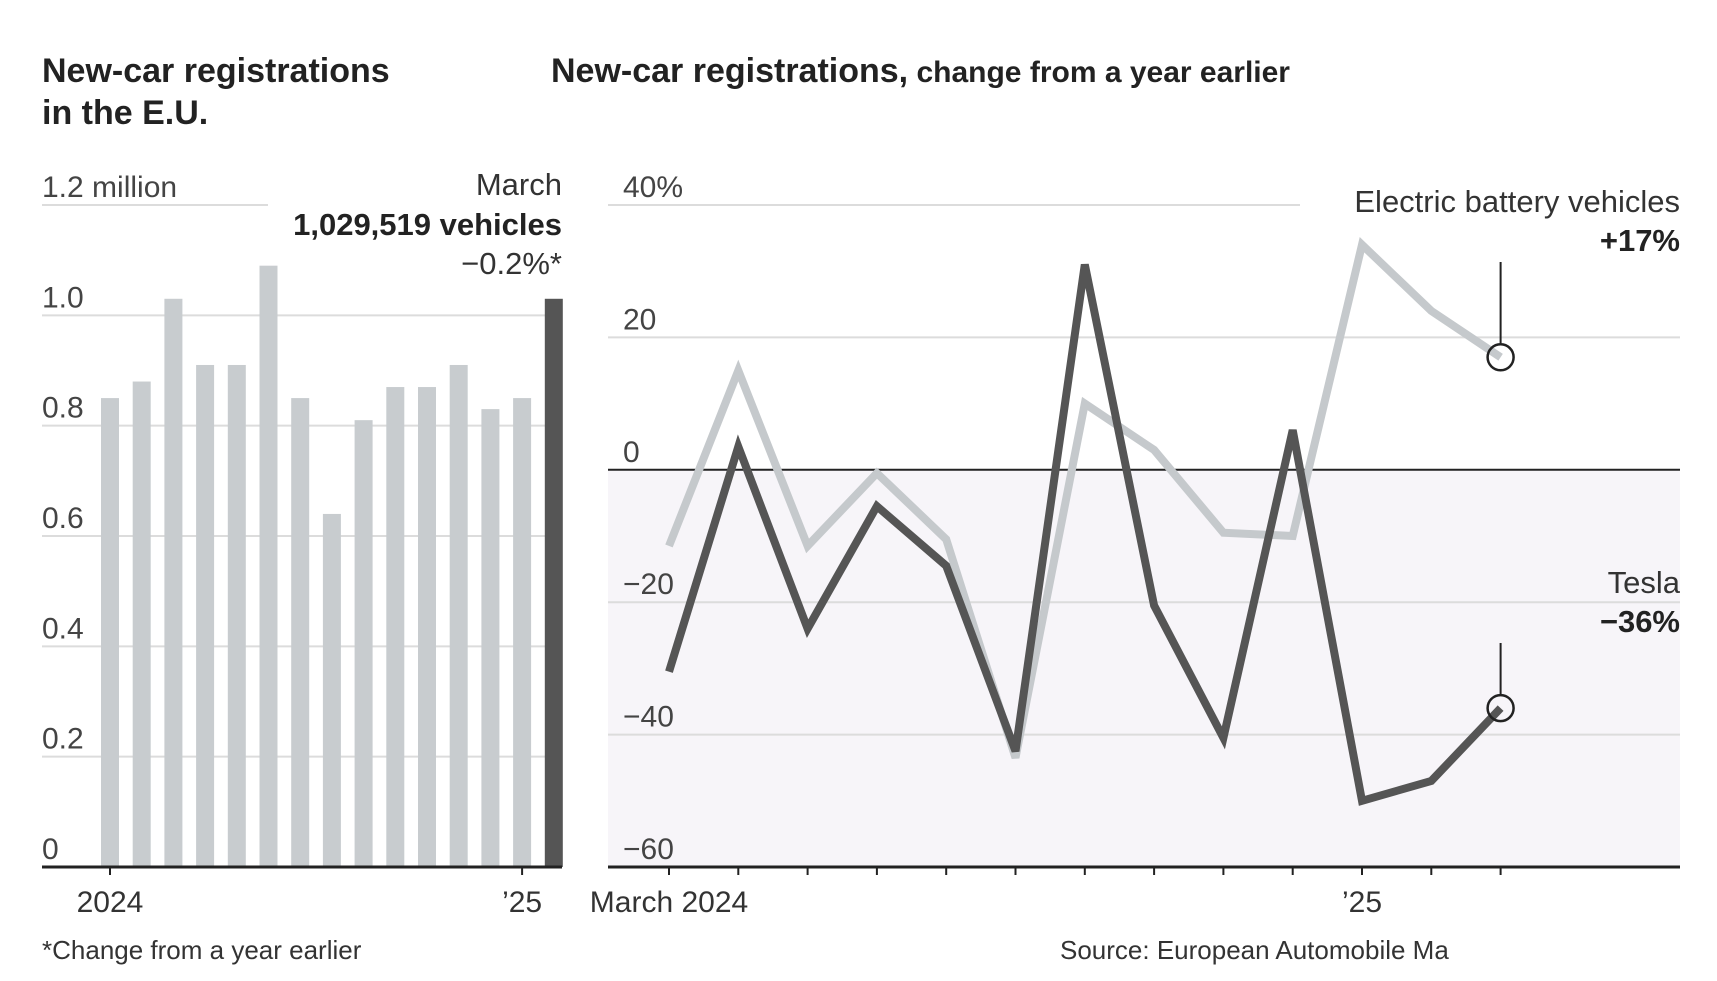 This screenshot has width=1717, height=981. Describe the element at coordinates (1254, 950) in the screenshot. I see `source-note: Source: European Automobile Ma` at that location.